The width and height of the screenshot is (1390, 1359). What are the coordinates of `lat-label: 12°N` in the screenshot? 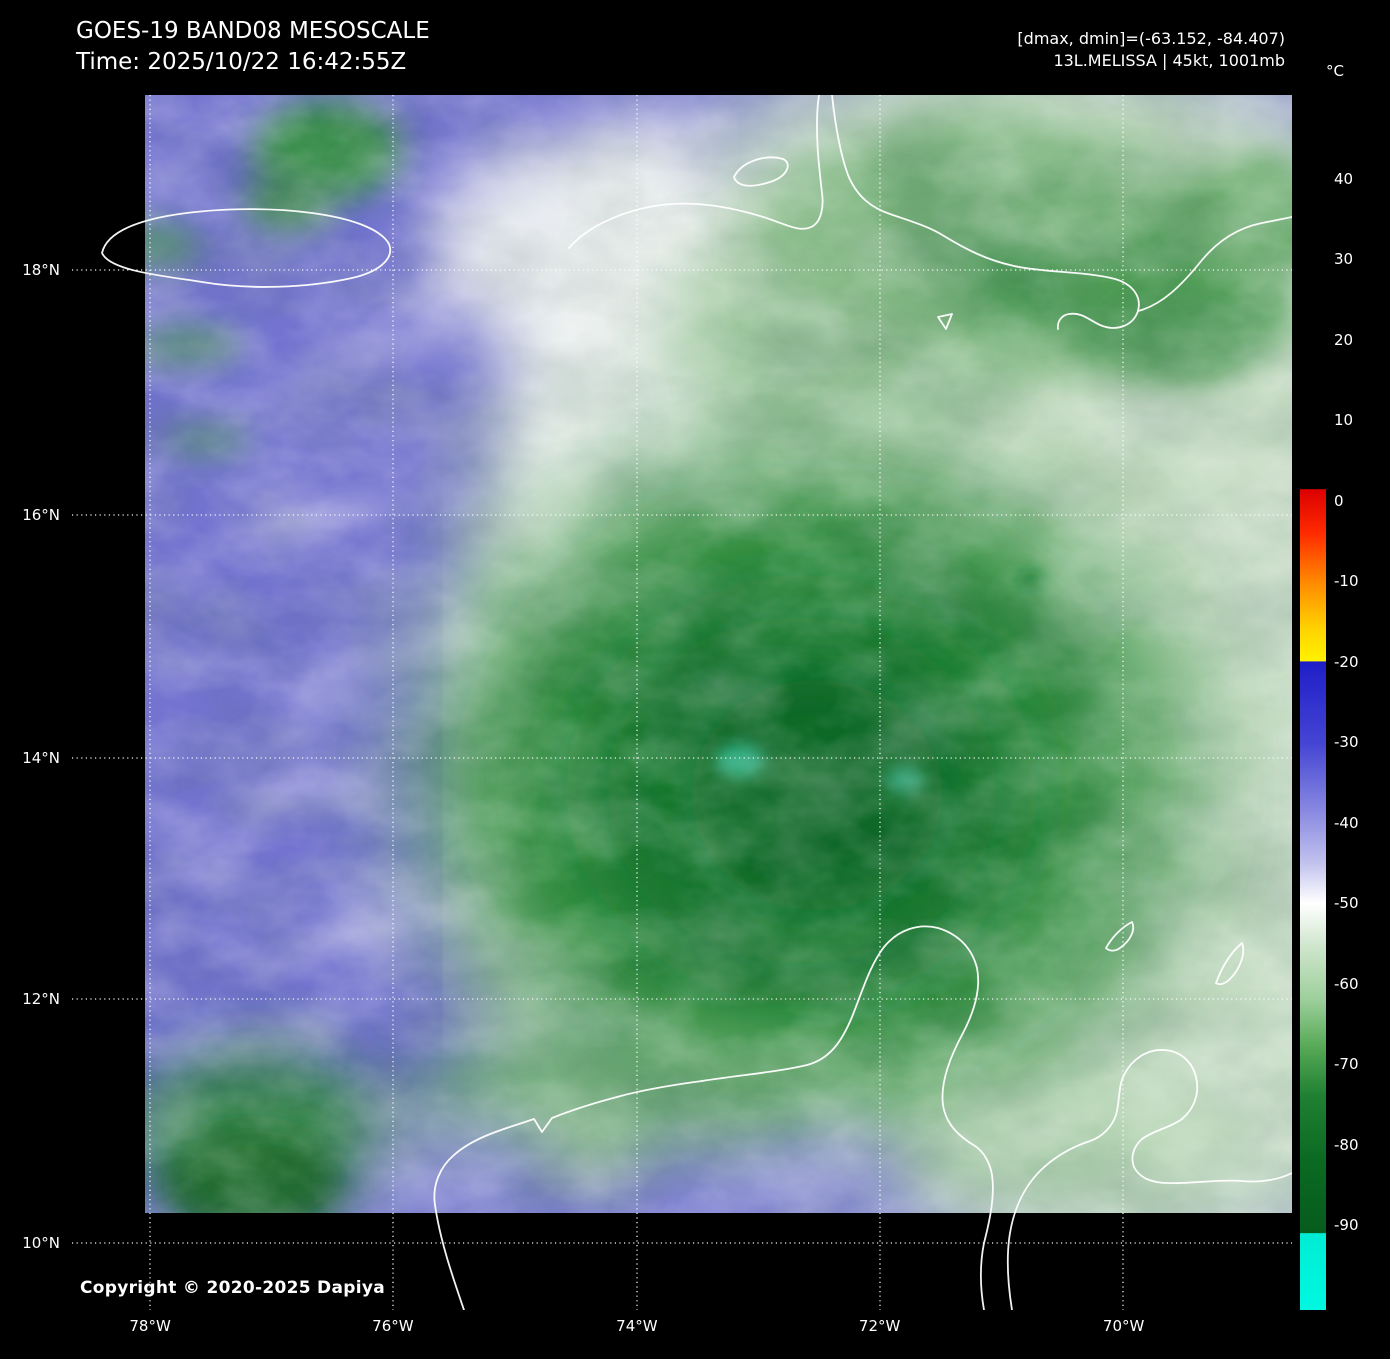 It's located at (41, 998).